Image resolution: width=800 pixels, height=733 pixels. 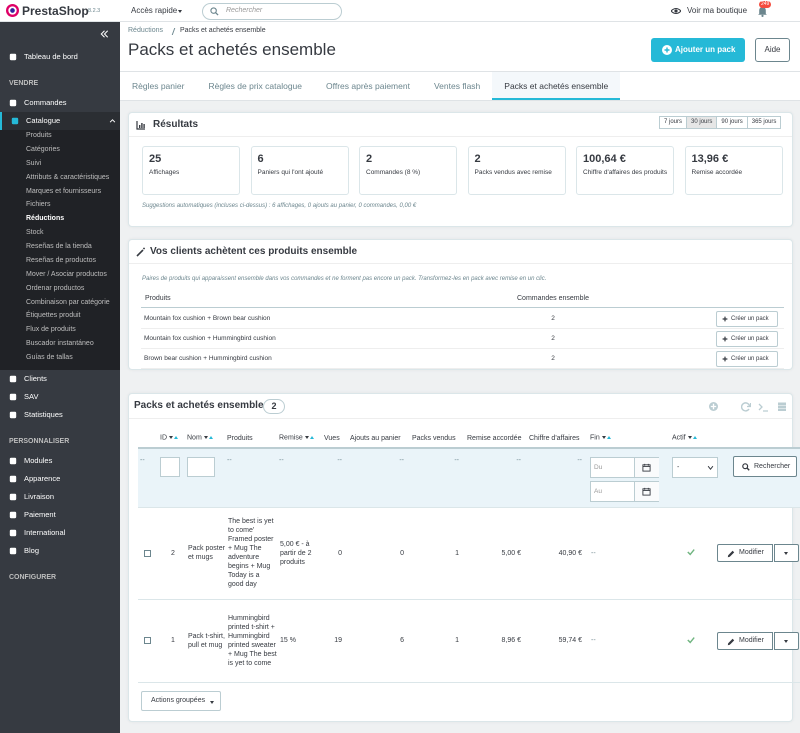 I want to click on filter-cell: Rechercher, so click(x=756, y=477).